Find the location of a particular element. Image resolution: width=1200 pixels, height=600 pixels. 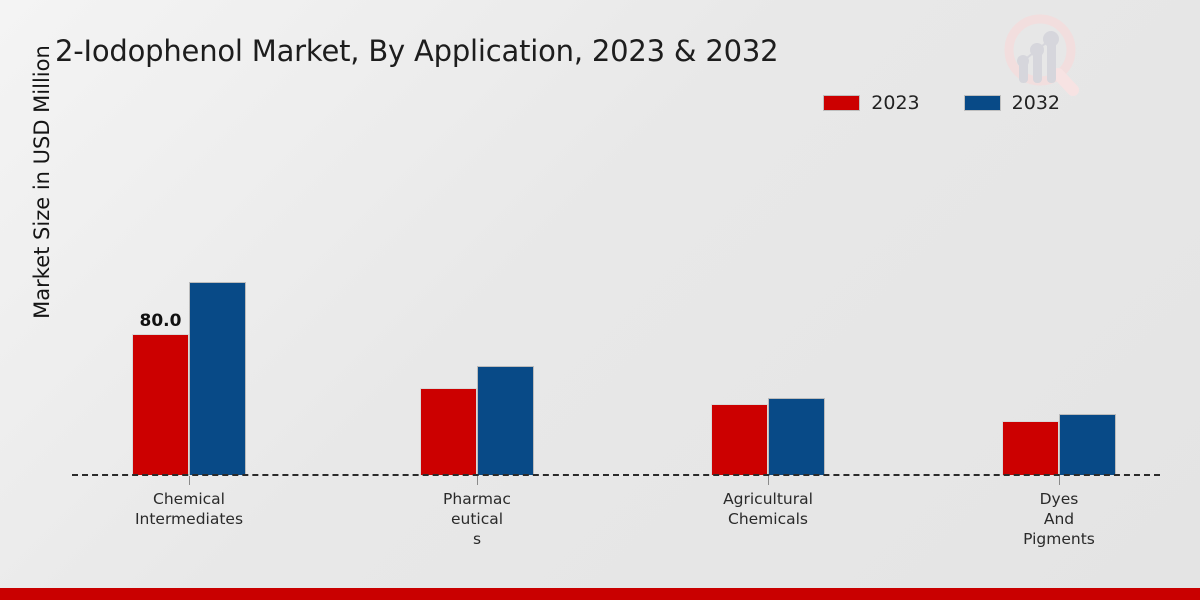

legend-item-2032: 2032 is located at coordinates (1011, 103).